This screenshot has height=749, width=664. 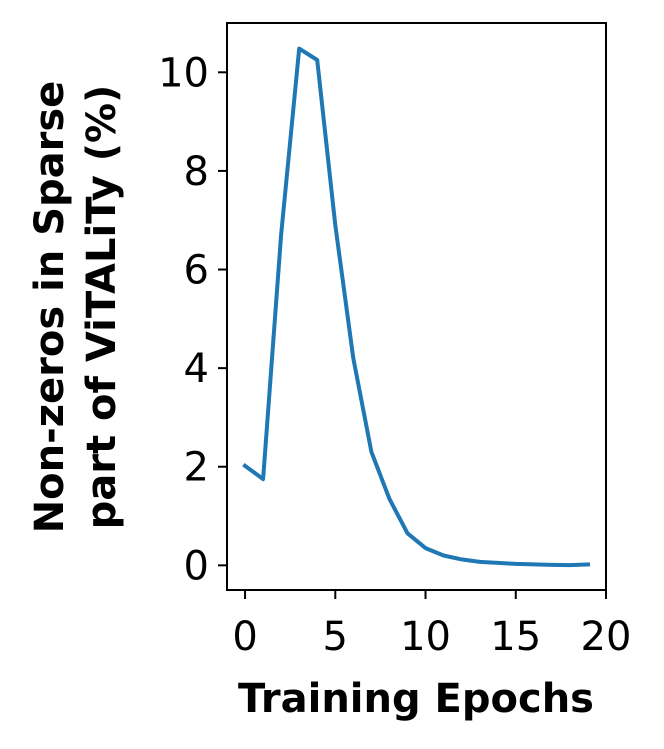 I want to click on x-axis: 0 5 10 15 20, so click(x=431, y=625).